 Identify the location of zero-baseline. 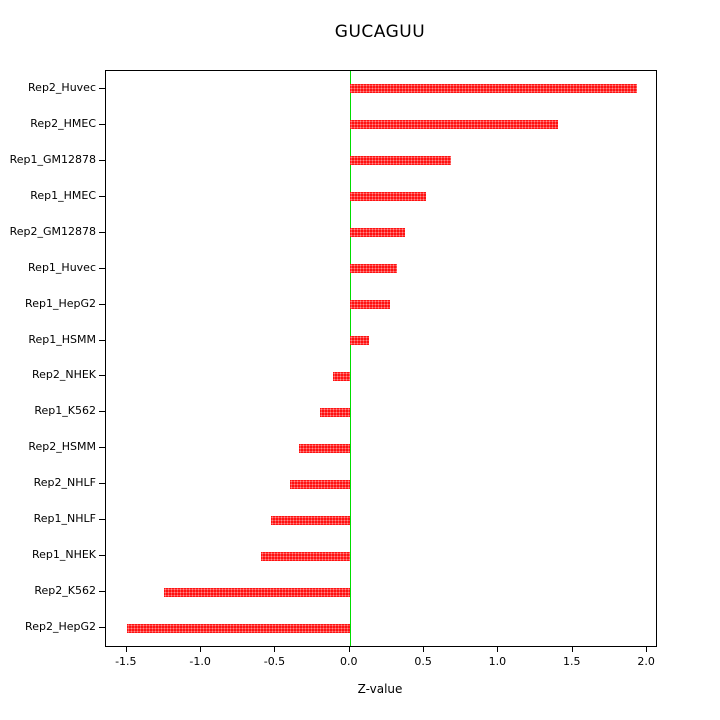
(350, 358).